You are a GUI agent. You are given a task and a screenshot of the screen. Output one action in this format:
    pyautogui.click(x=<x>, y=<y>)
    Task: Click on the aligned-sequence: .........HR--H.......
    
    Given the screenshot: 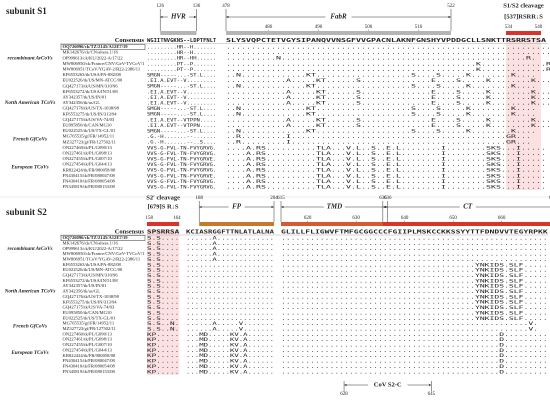 What is the action you would take?
    pyautogui.click(x=181, y=53)
    